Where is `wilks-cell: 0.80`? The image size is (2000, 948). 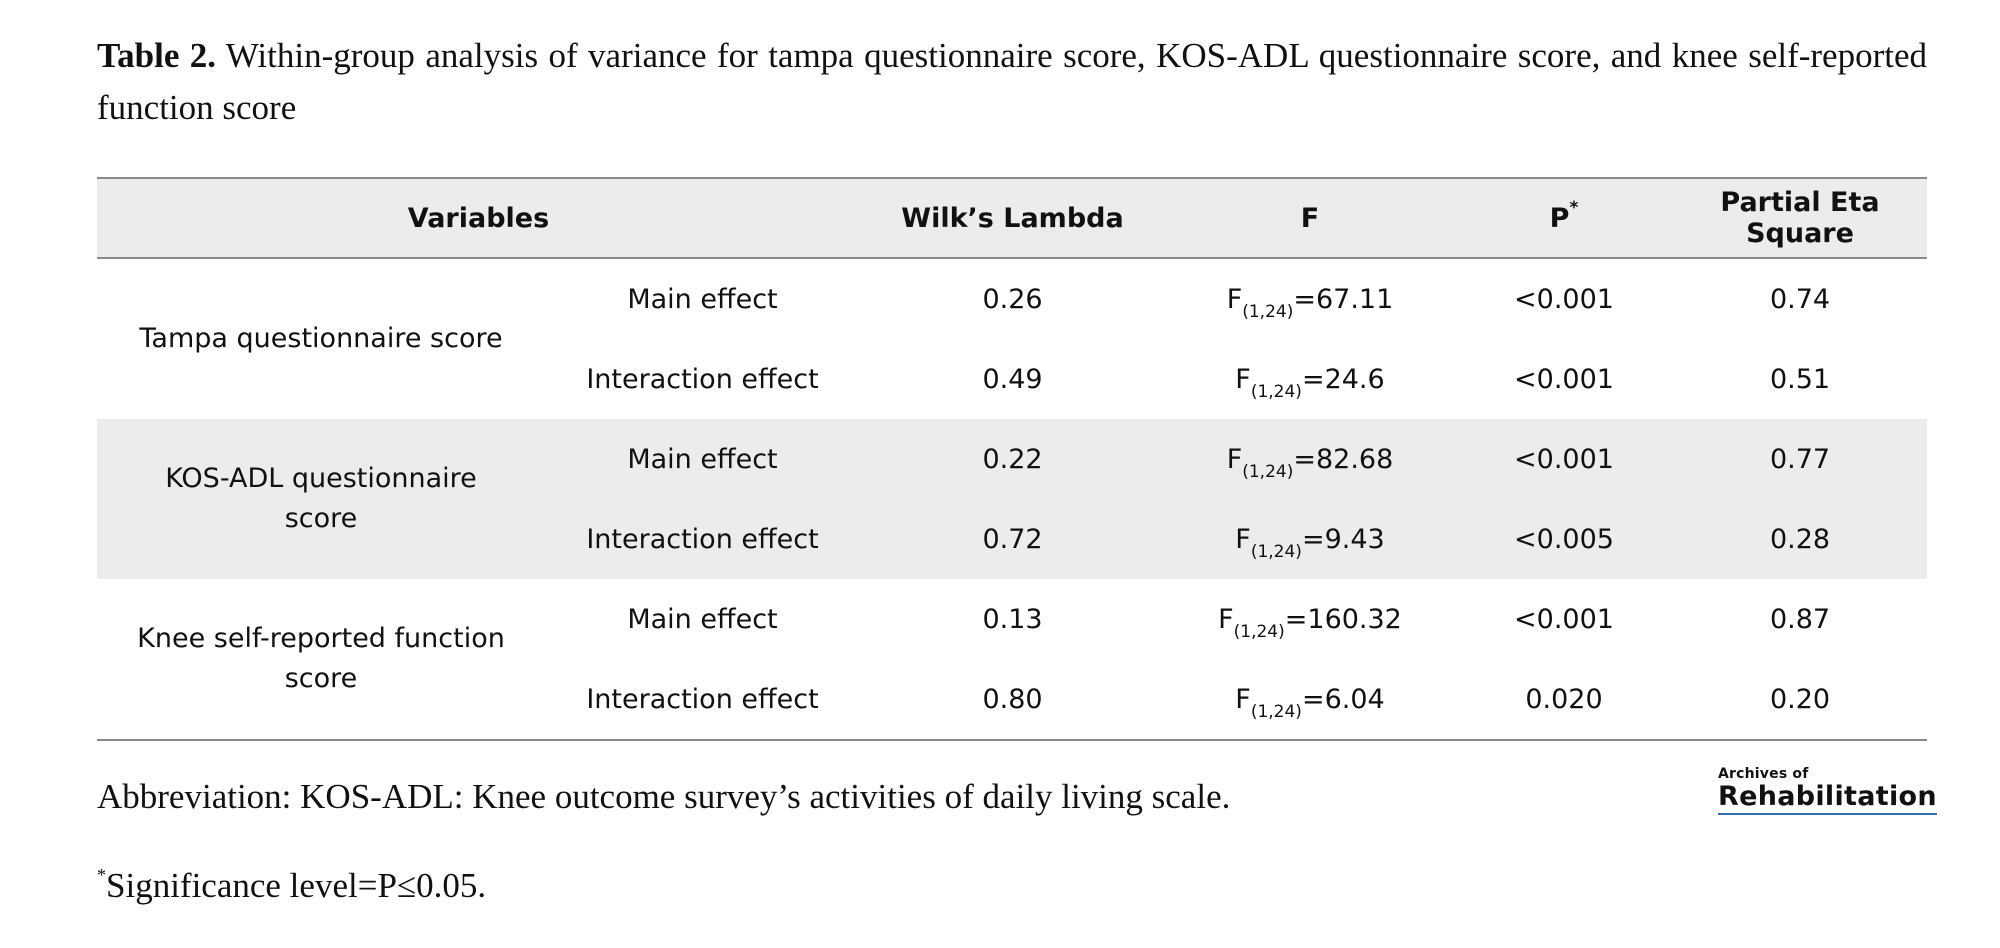
wilks-cell: 0.80 is located at coordinates (1012, 699).